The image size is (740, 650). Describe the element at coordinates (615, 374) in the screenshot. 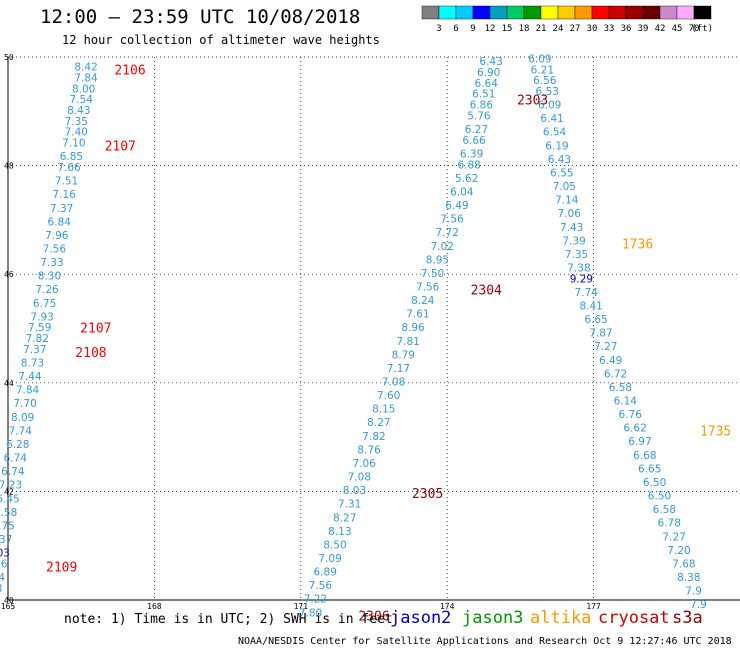

I see `swh-value: 6.72` at that location.